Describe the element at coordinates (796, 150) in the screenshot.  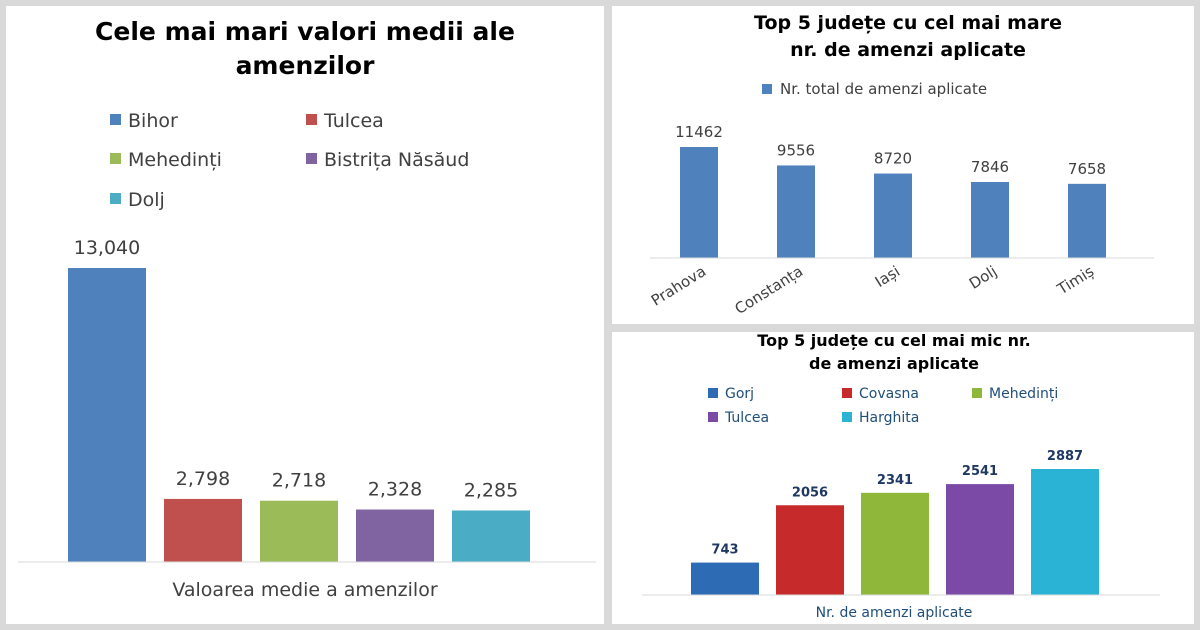
I see `data-label: 9556` at that location.